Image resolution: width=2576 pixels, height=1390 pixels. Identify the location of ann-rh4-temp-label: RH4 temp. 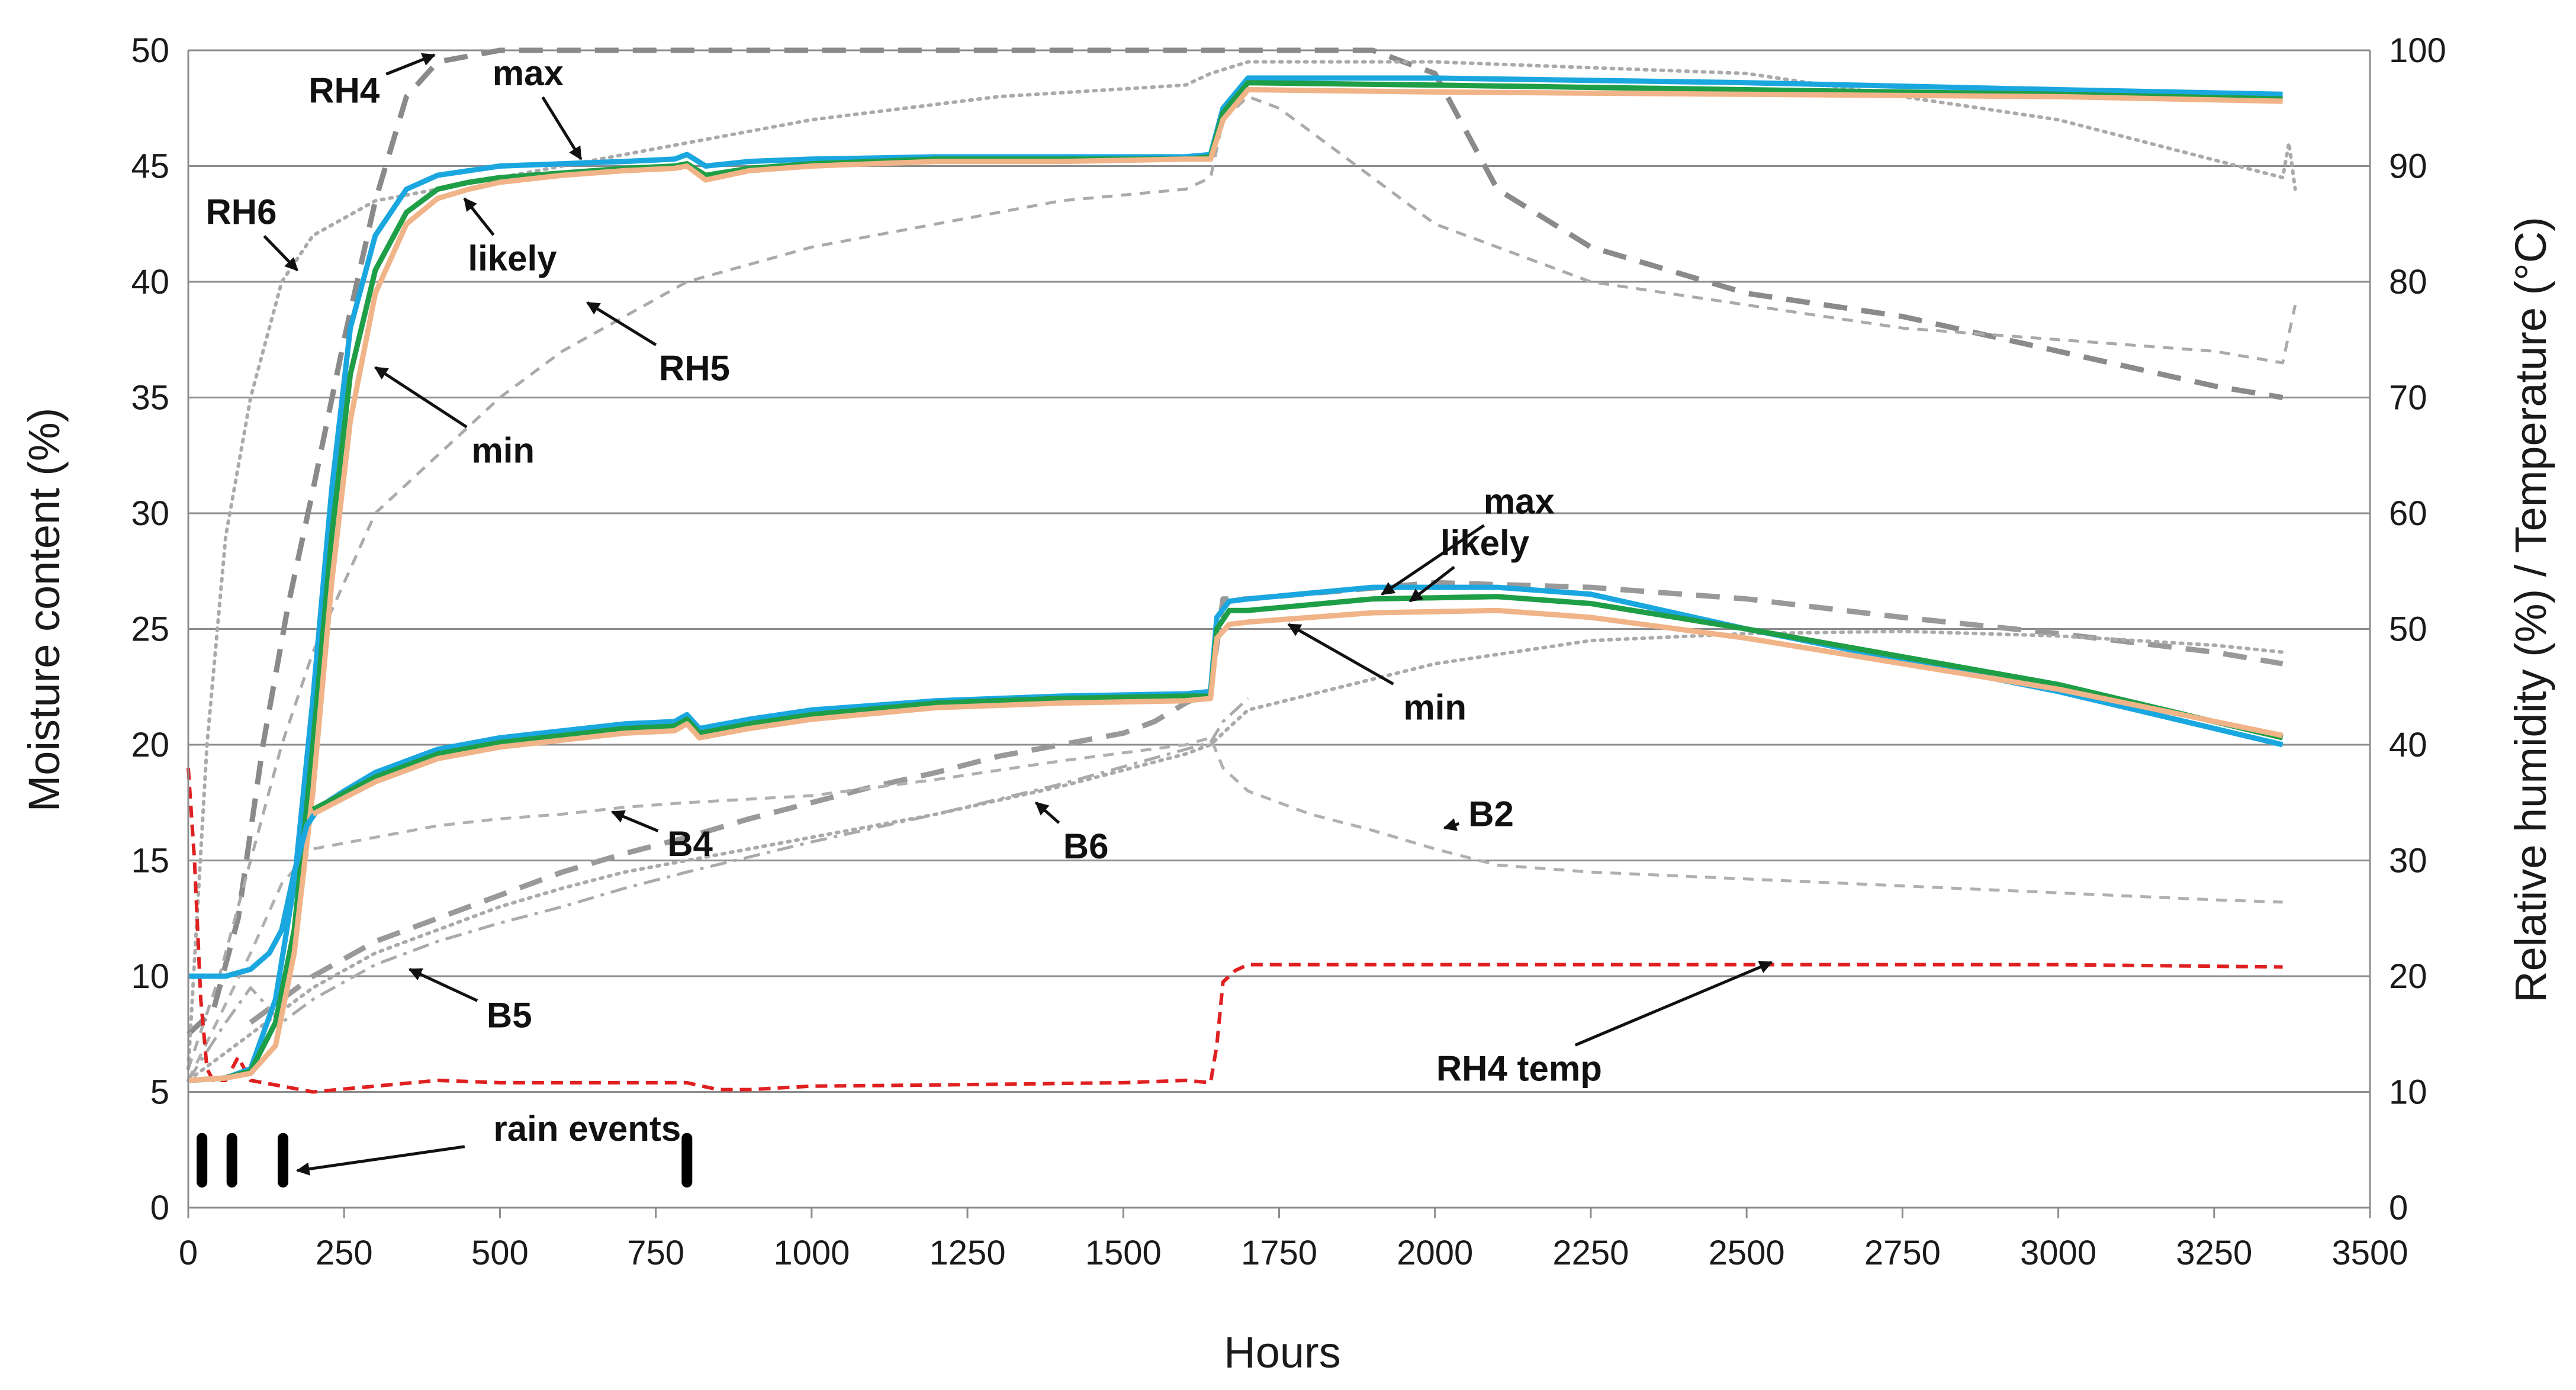
(1519, 1068).